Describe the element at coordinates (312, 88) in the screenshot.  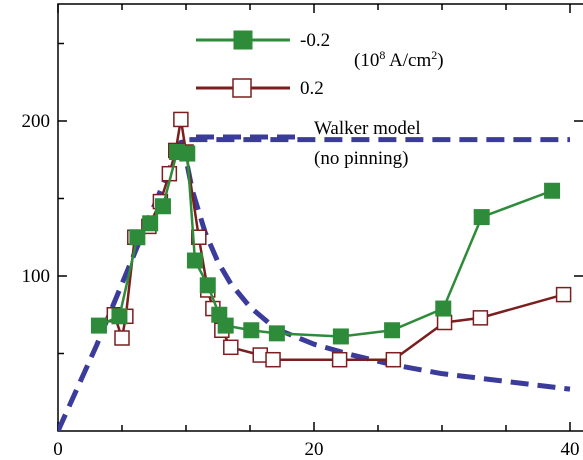
I see `legend-label-pos: 0.2` at that location.